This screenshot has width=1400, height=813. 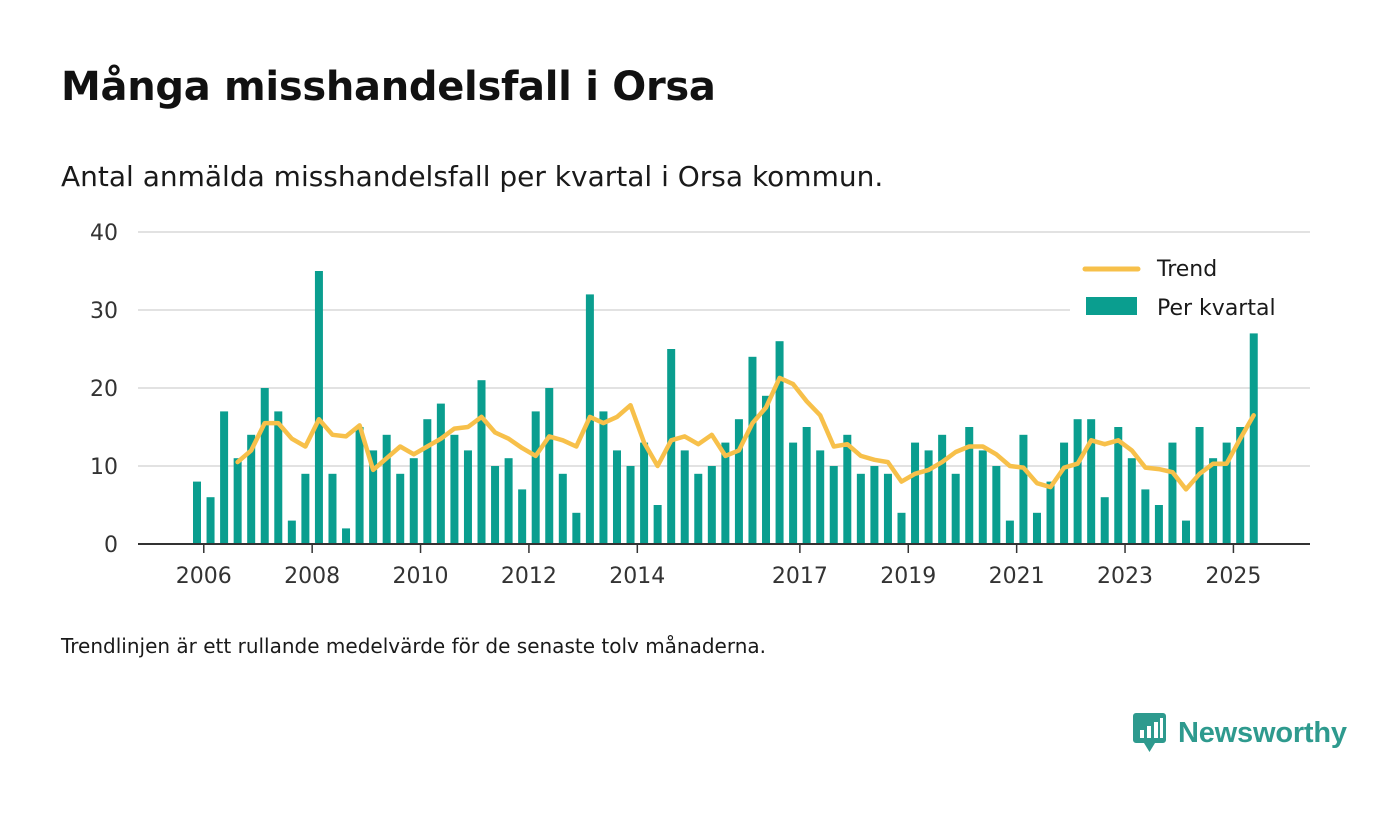 I want to click on x-tick-label: 2019, so click(x=908, y=576).